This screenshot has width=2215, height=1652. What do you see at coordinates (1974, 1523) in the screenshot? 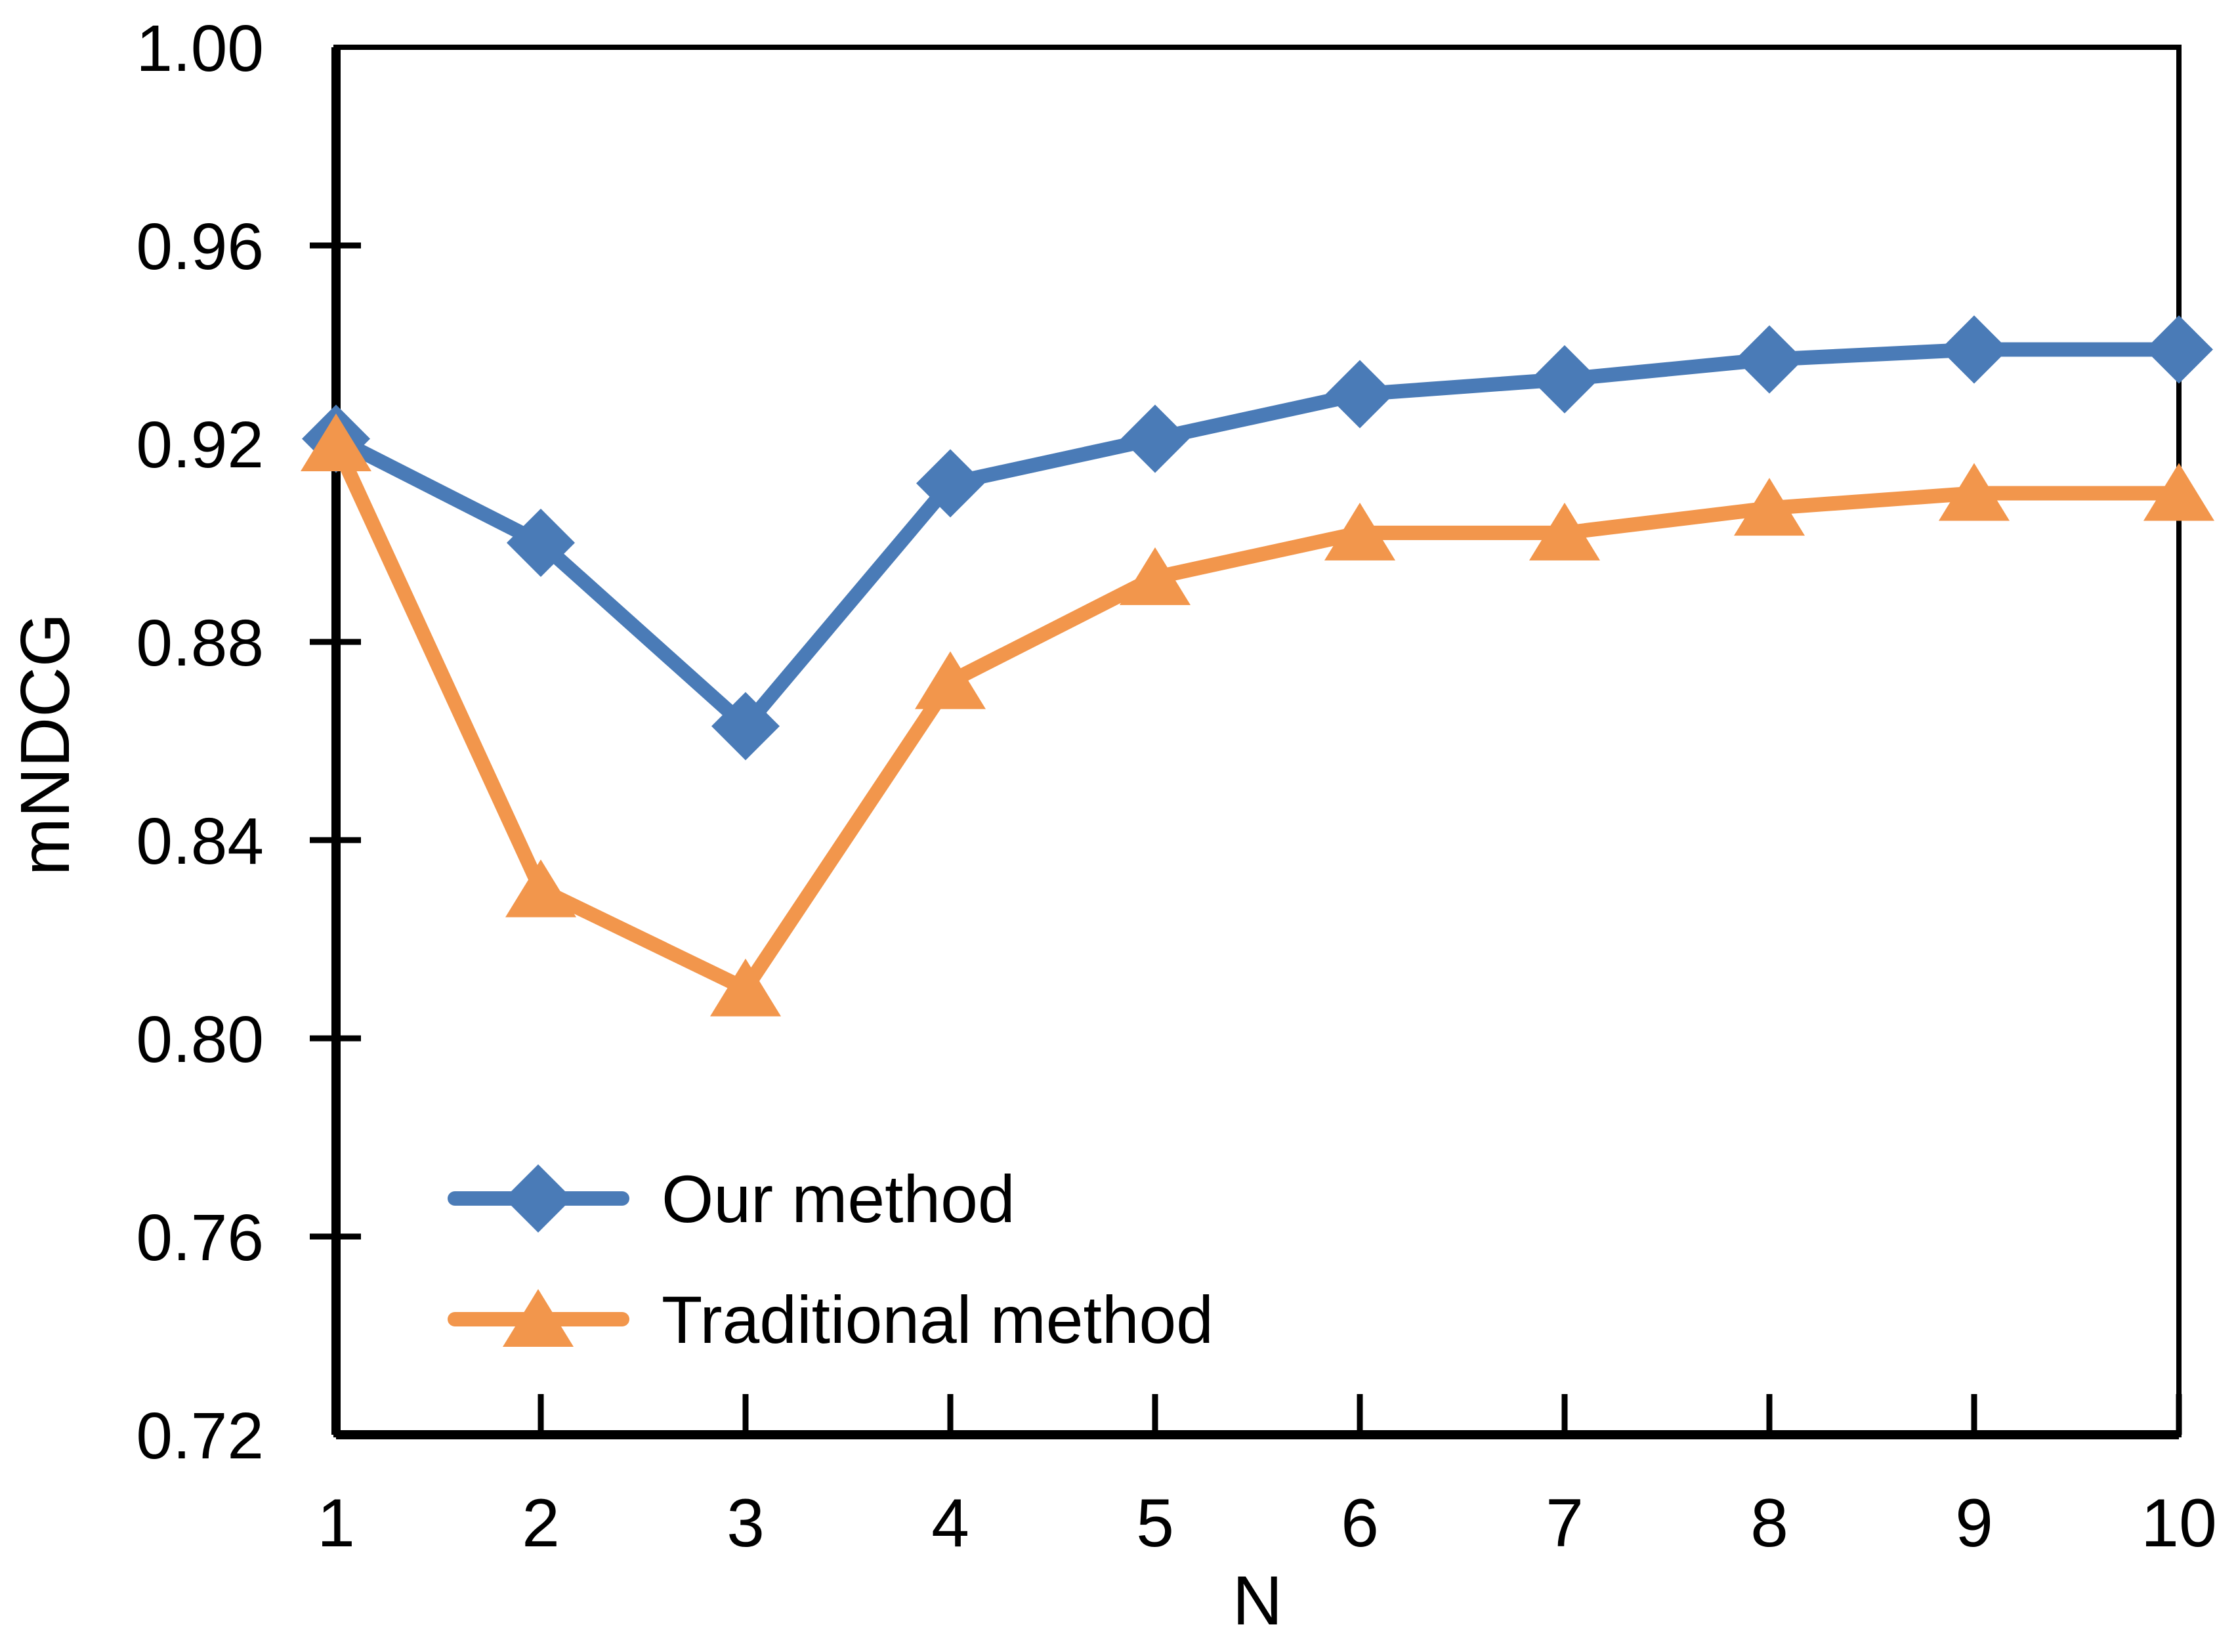
I see `x-tick-label: 9` at bounding box center [1974, 1523].